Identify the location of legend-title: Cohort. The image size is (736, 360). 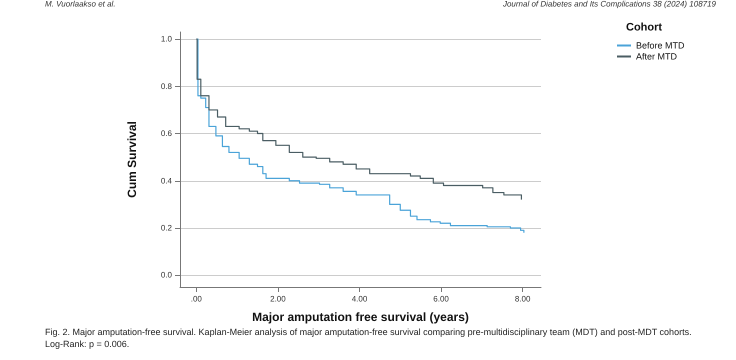
(644, 28).